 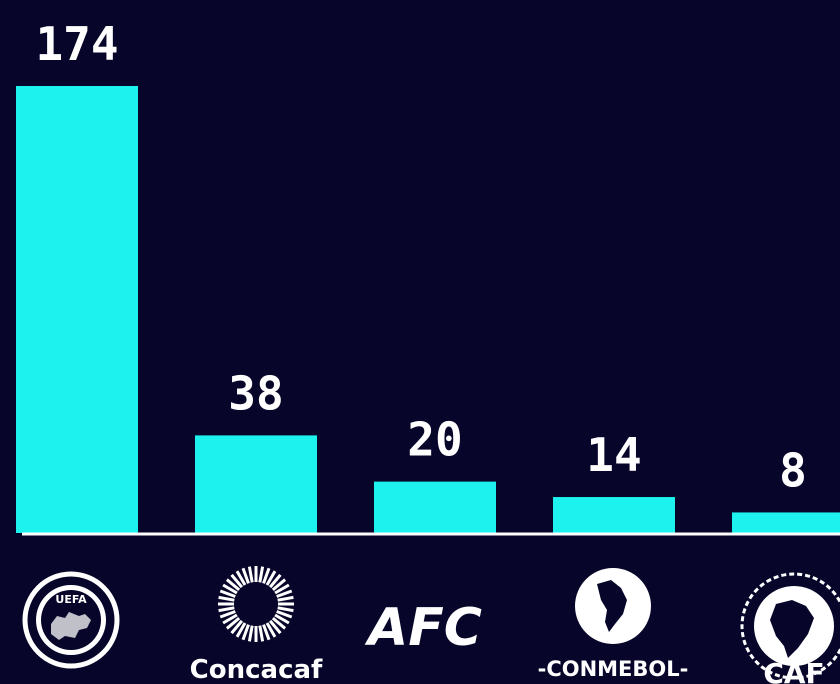 What do you see at coordinates (613, 455) in the screenshot?
I see `value-label-conmebol: 14` at bounding box center [613, 455].